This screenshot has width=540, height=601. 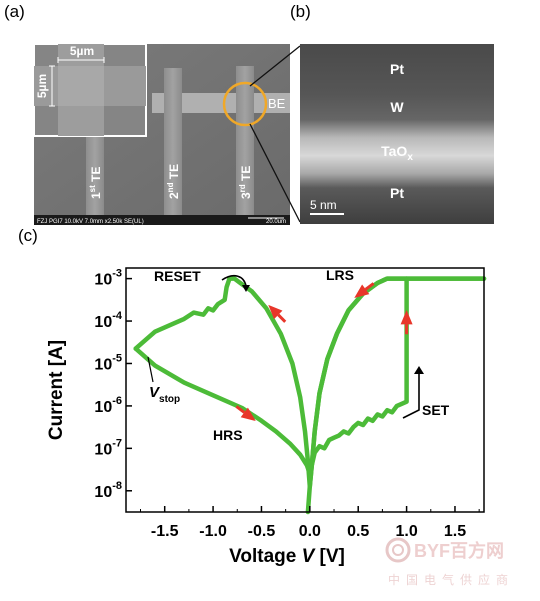 I want to click on svg-text: 3rd TE, so click(x=245, y=182).